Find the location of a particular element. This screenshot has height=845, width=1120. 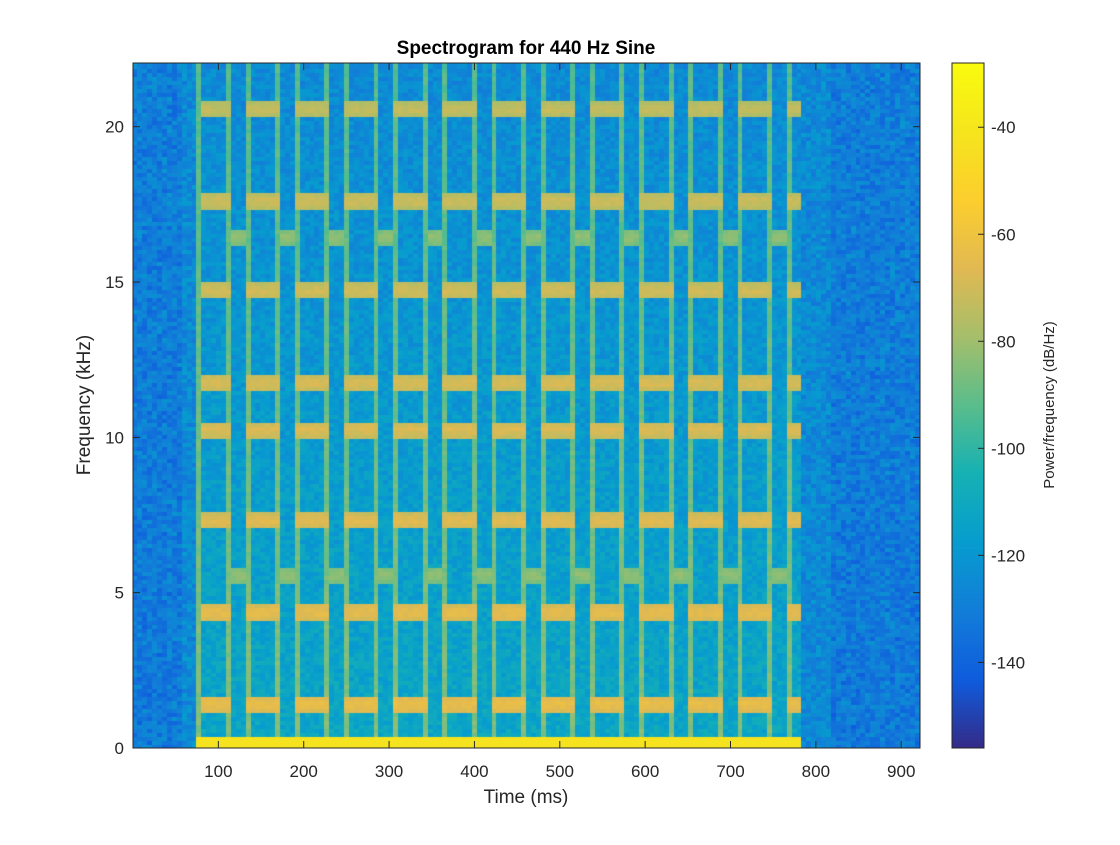

x-tick-label: 100 is located at coordinates (218, 771).